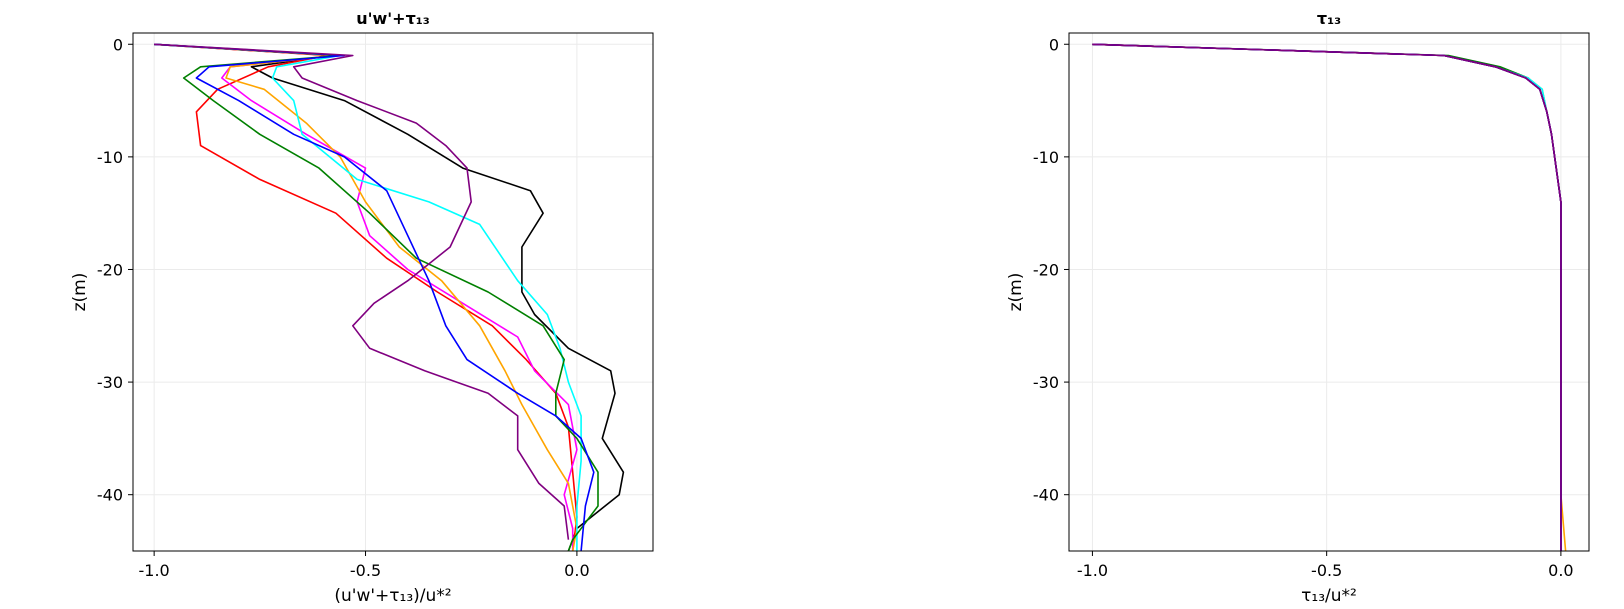  I want to click on left-x-ticks: -1.0 -0.5 0.0, so click(364, 565).